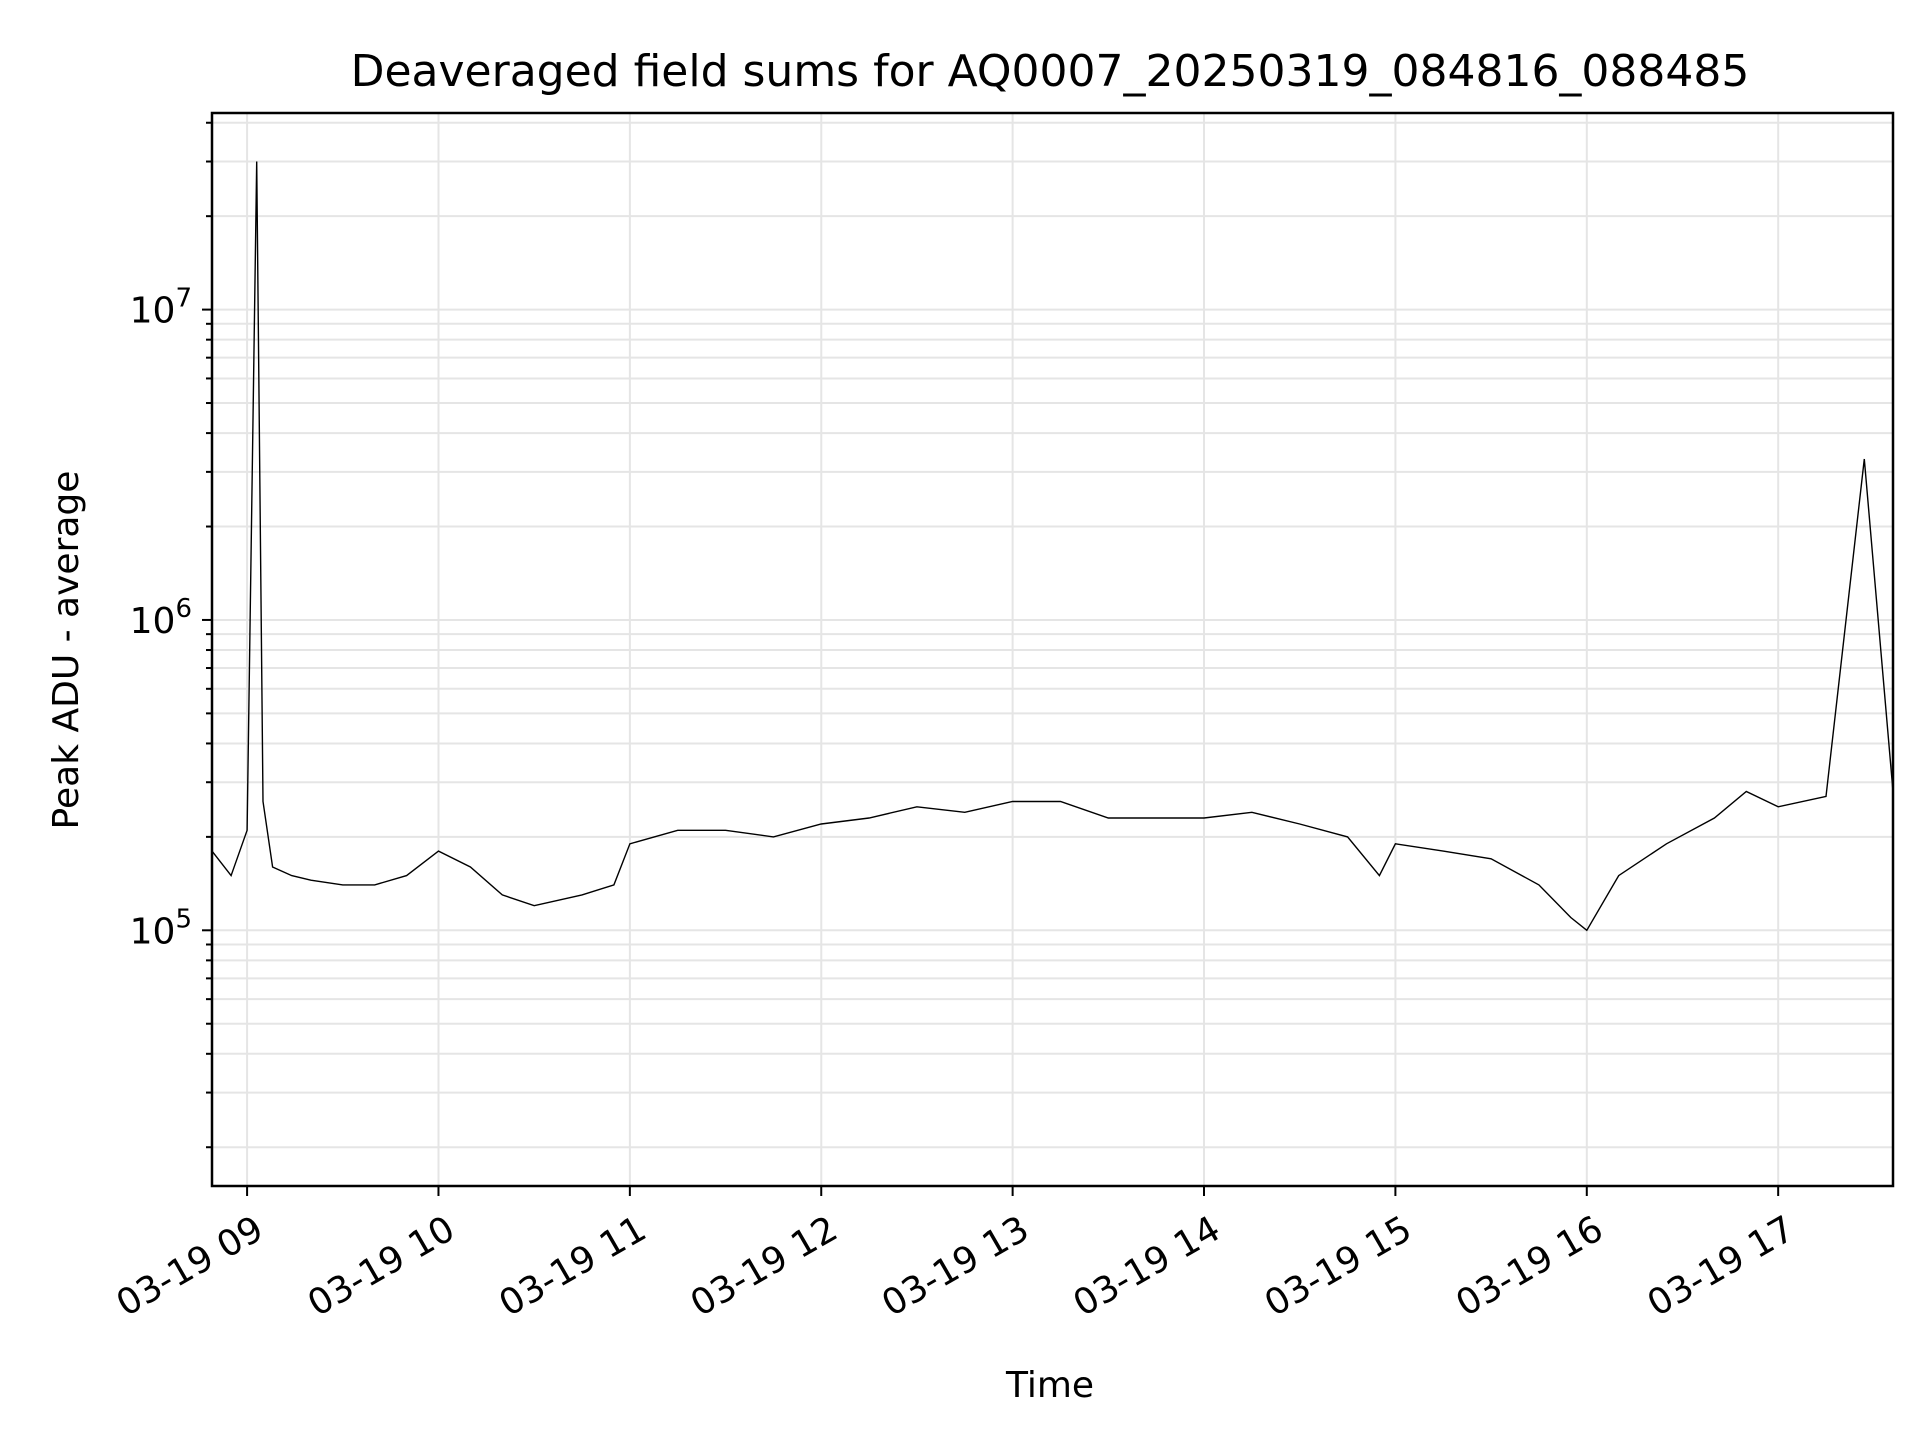 This screenshot has width=1920, height=1440. Describe the element at coordinates (161, 618) in the screenshot. I see `y-tick-label: 10⁶` at that location.